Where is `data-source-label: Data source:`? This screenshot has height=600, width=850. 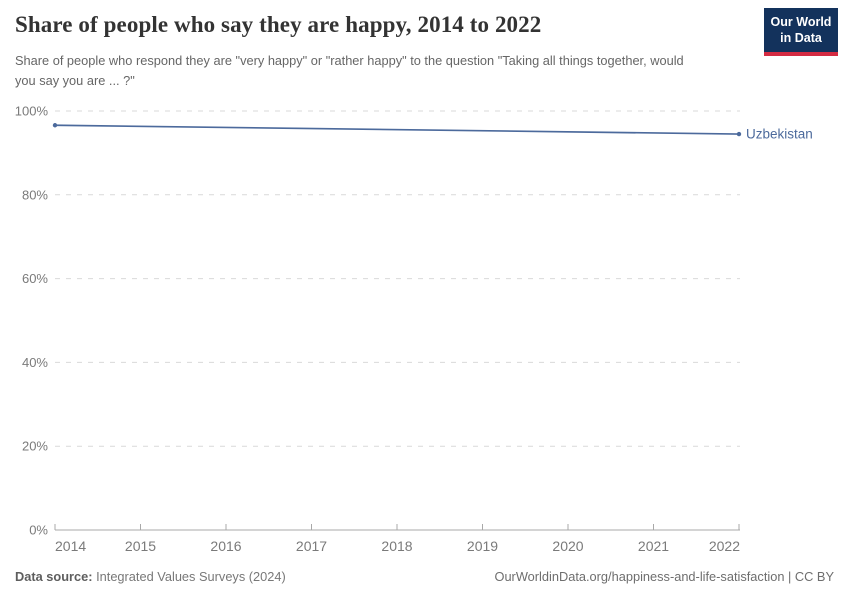
data-source-label: Data source: is located at coordinates (54, 576).